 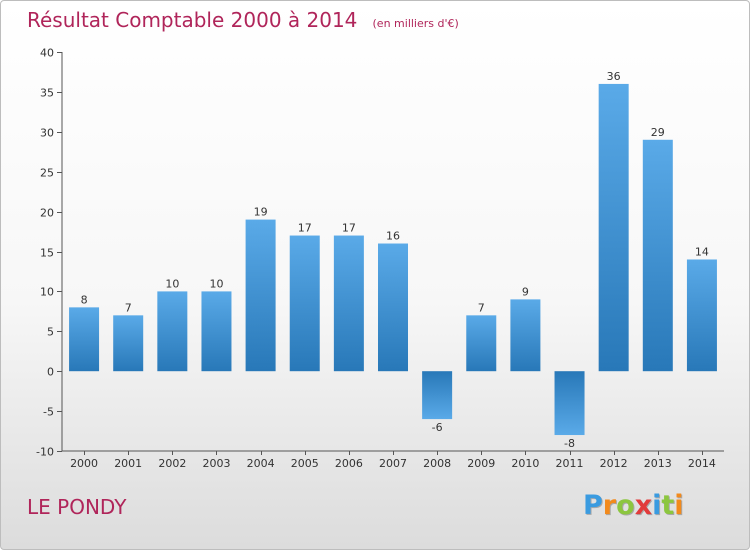 What do you see at coordinates (50, 372) in the screenshot?
I see `y-tick-label: 0` at bounding box center [50, 372].